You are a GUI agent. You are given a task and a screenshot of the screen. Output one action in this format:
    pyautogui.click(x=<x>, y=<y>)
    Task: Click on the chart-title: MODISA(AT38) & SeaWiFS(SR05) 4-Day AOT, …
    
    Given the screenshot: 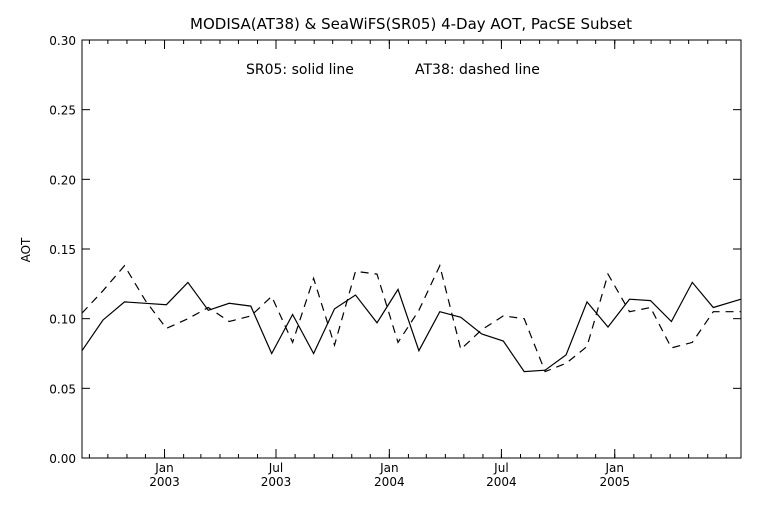 What is the action you would take?
    pyautogui.click(x=411, y=24)
    